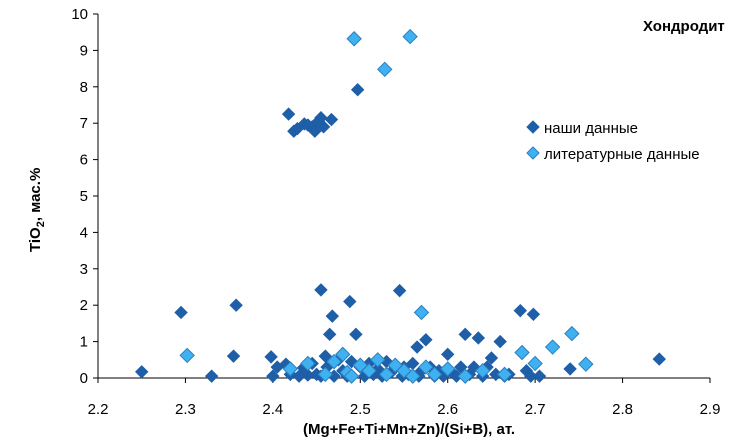 The width and height of the screenshot is (752, 446). Describe the element at coordinates (84, 87) in the screenshot. I see `y-tick-label: 8` at that location.